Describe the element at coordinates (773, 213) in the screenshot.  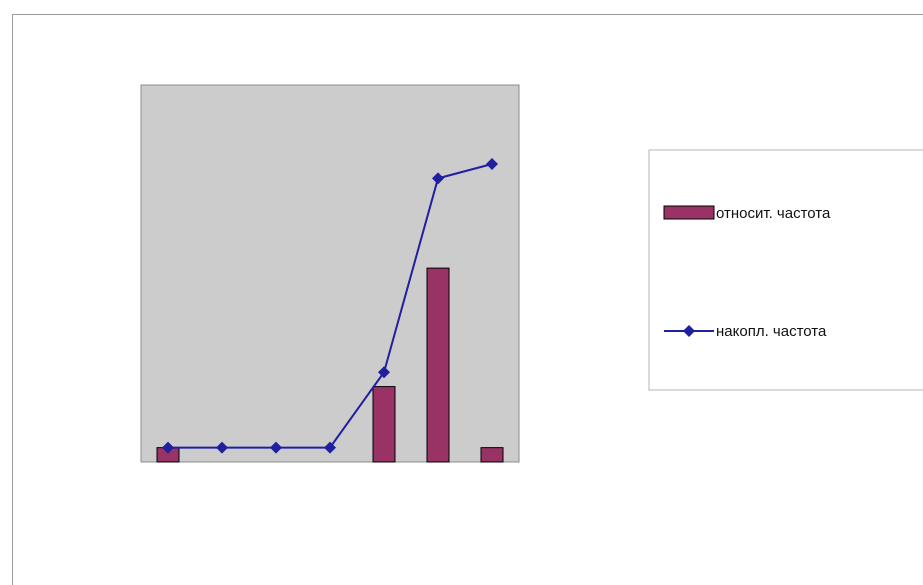
I see `legend-bar-label: относит. частота` at that location.